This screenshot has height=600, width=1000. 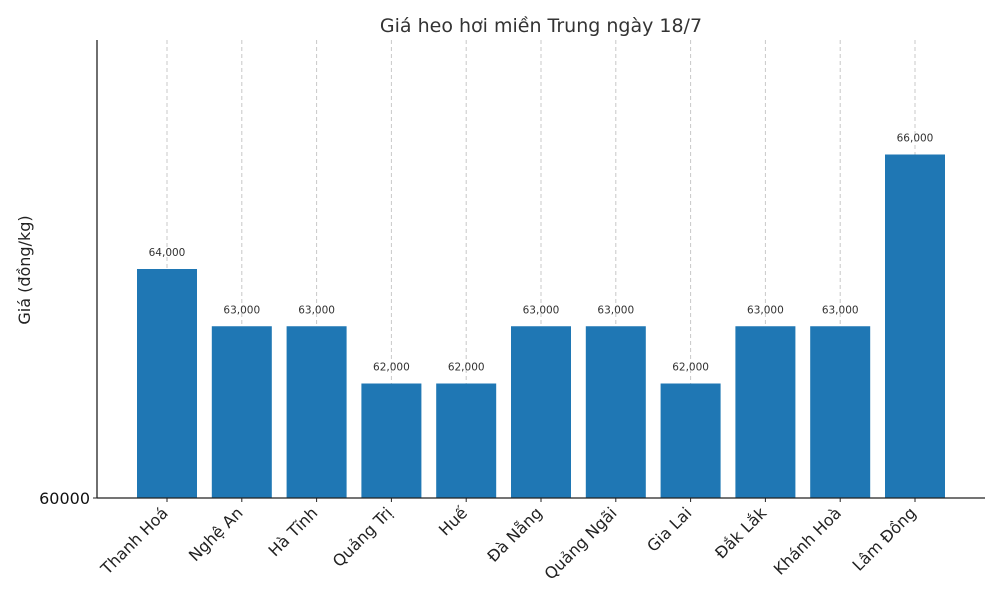 I want to click on data-label: 66,000, so click(x=915, y=139).